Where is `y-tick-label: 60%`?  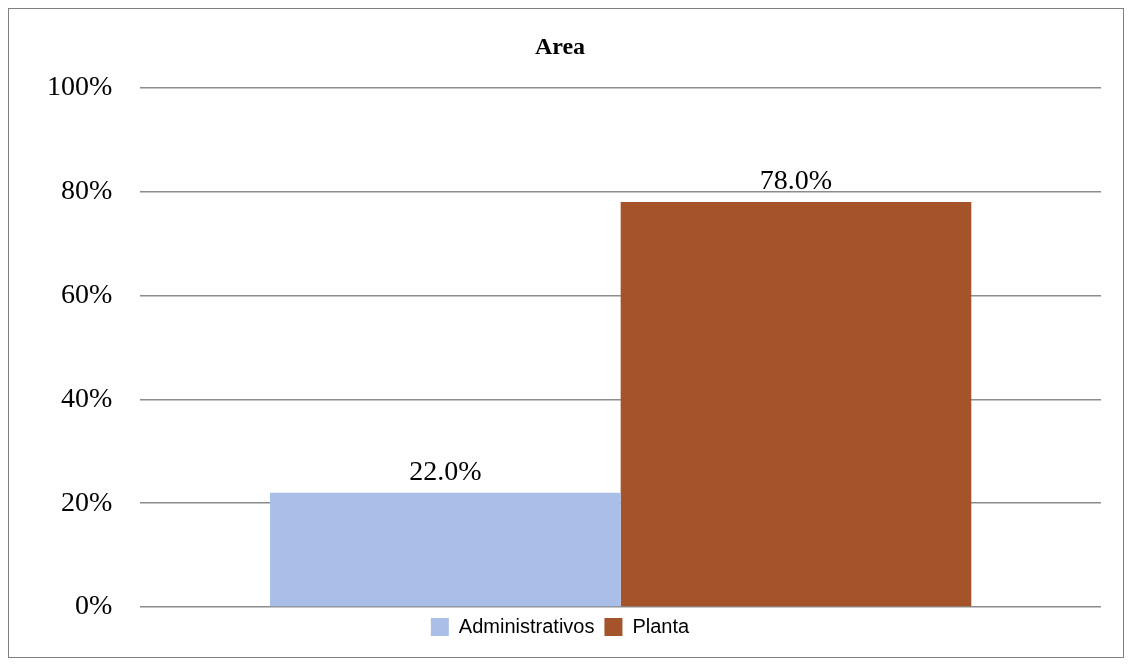 y-tick-label: 60% is located at coordinates (87, 293).